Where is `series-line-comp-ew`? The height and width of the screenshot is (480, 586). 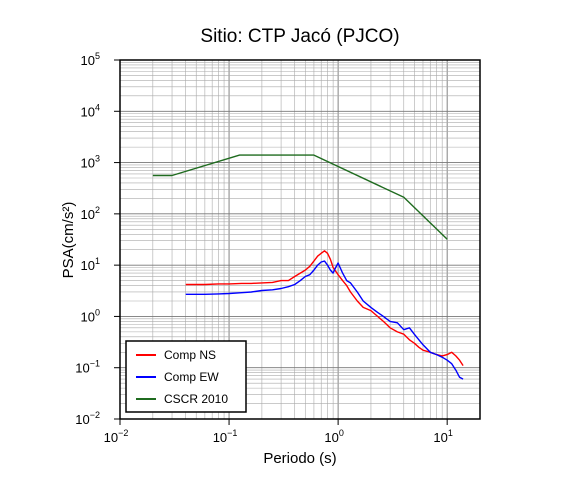 series-line-comp-ew is located at coordinates (324, 320).